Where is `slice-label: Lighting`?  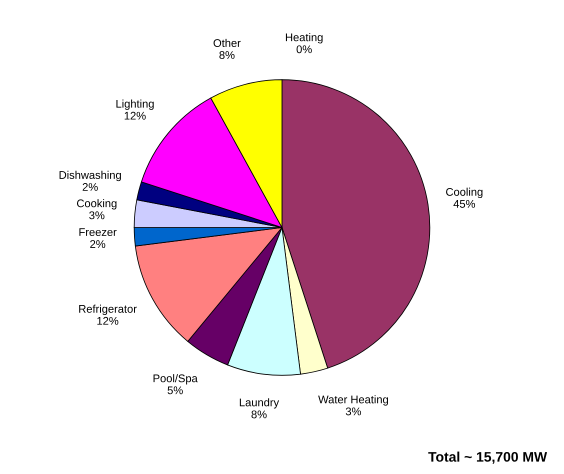 slice-label: Lighting is located at coordinates (135, 105).